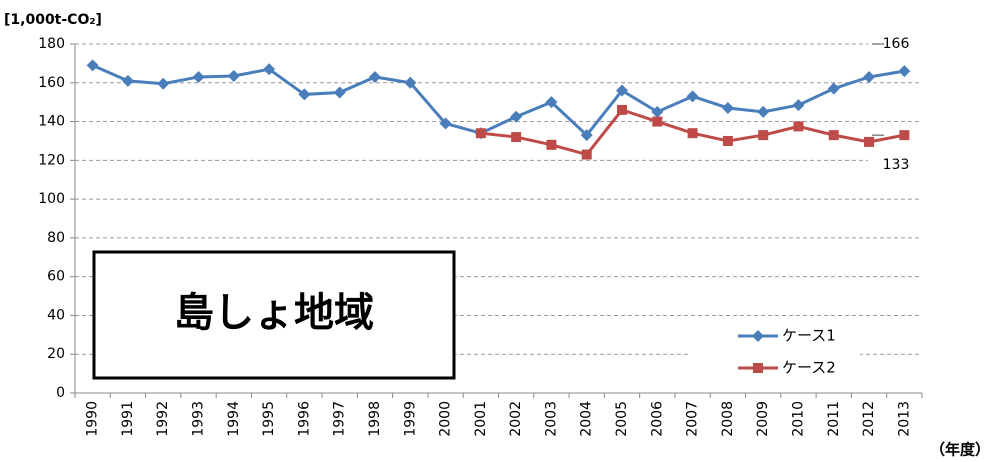  Describe the element at coordinates (375, 419) in the screenshot. I see `x-tick-label: 1998` at that location.